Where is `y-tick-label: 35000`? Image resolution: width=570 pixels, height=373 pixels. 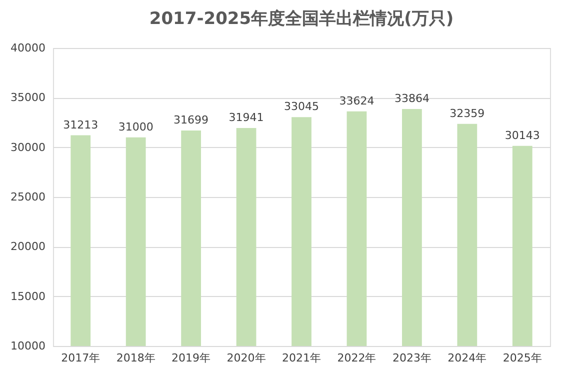
y-tick-label: 35000 is located at coordinates (28, 97).